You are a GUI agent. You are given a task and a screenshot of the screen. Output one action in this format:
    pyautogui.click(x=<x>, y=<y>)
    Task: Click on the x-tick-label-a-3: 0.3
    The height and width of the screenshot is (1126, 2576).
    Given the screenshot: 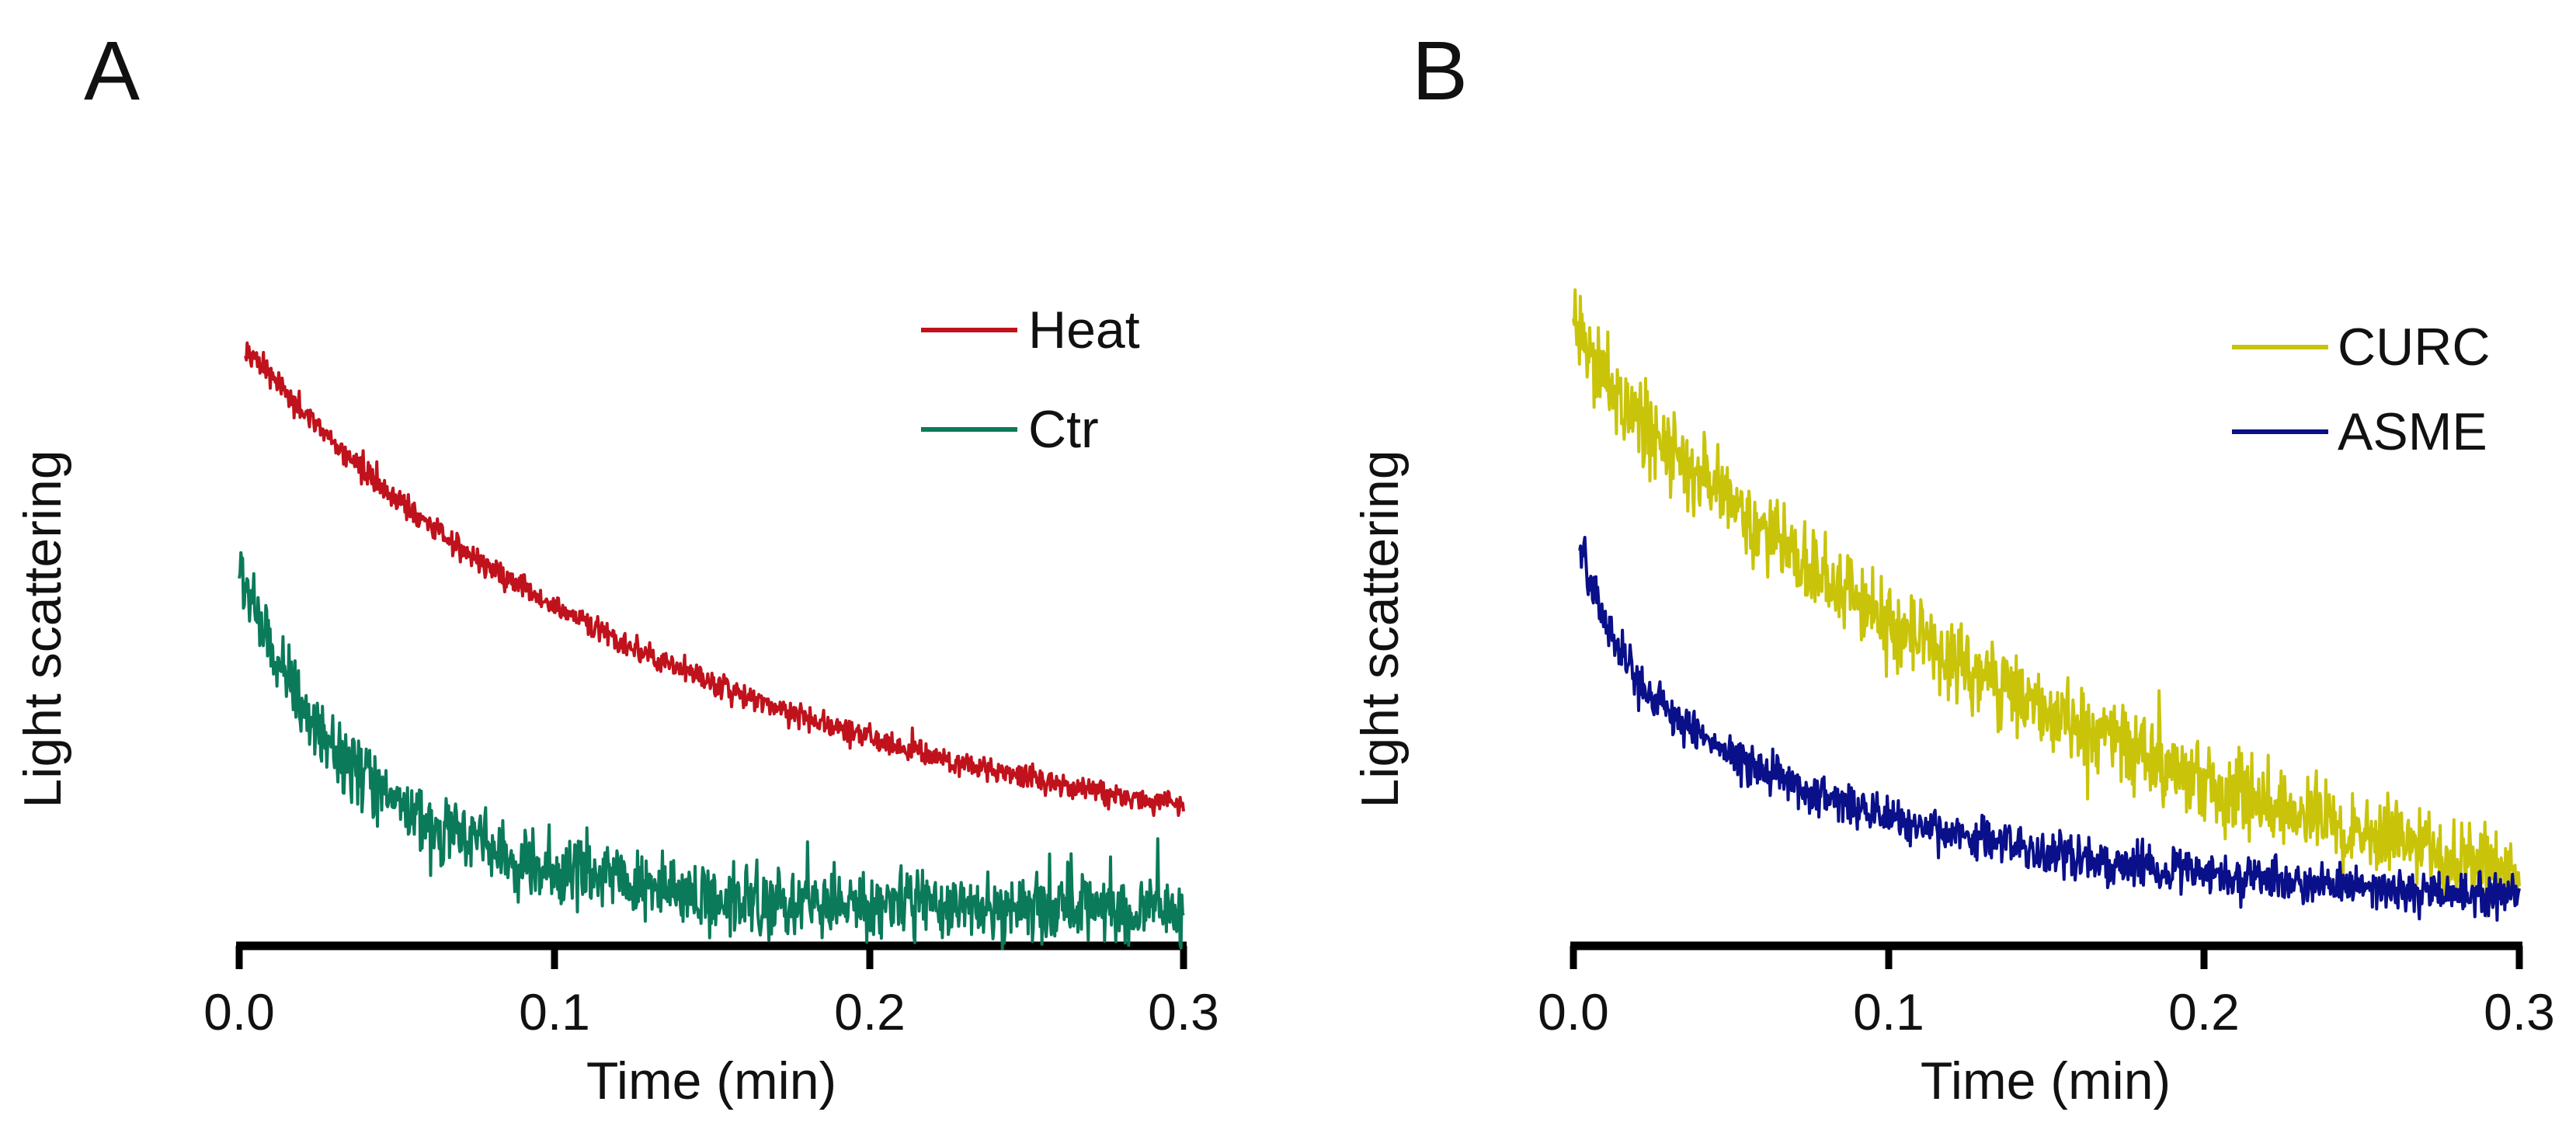 What is the action you would take?
    pyautogui.click(x=1183, y=1012)
    